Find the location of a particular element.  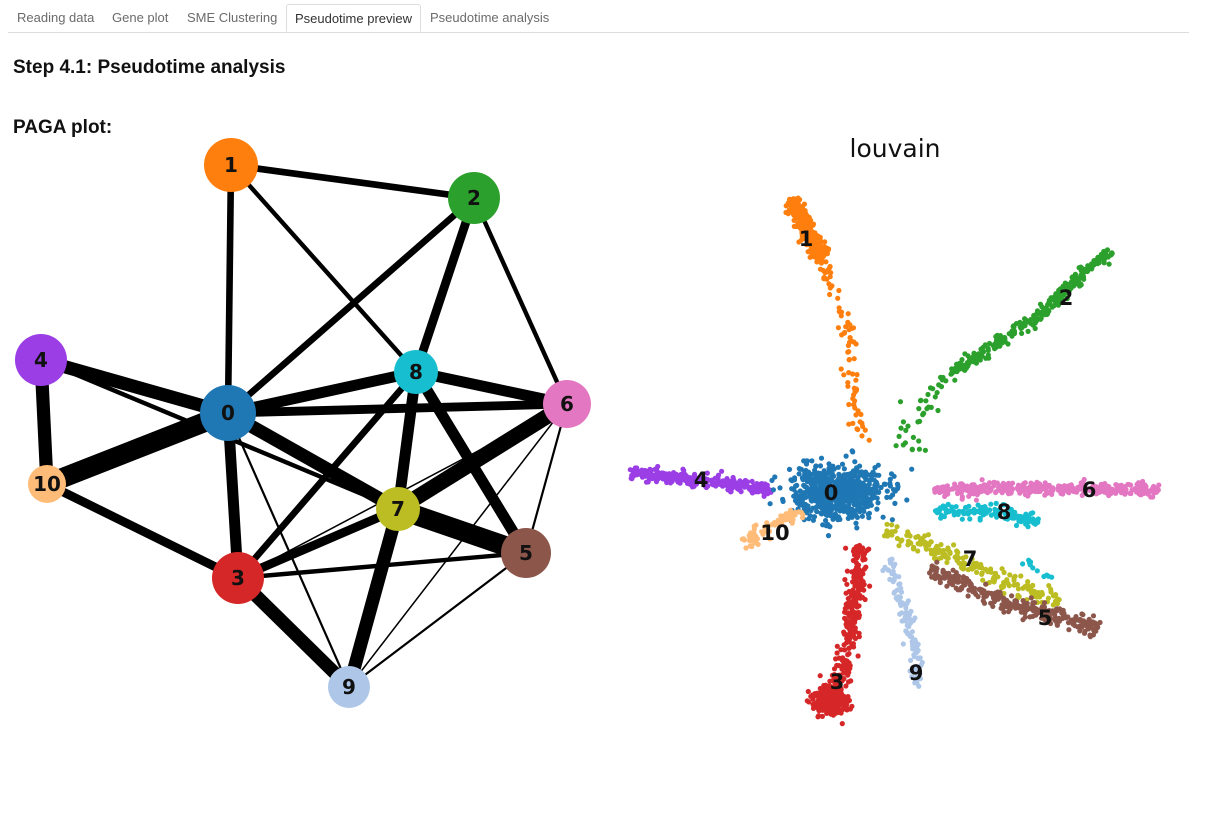

umap-cluster-3-points is located at coordinates (838, 634).